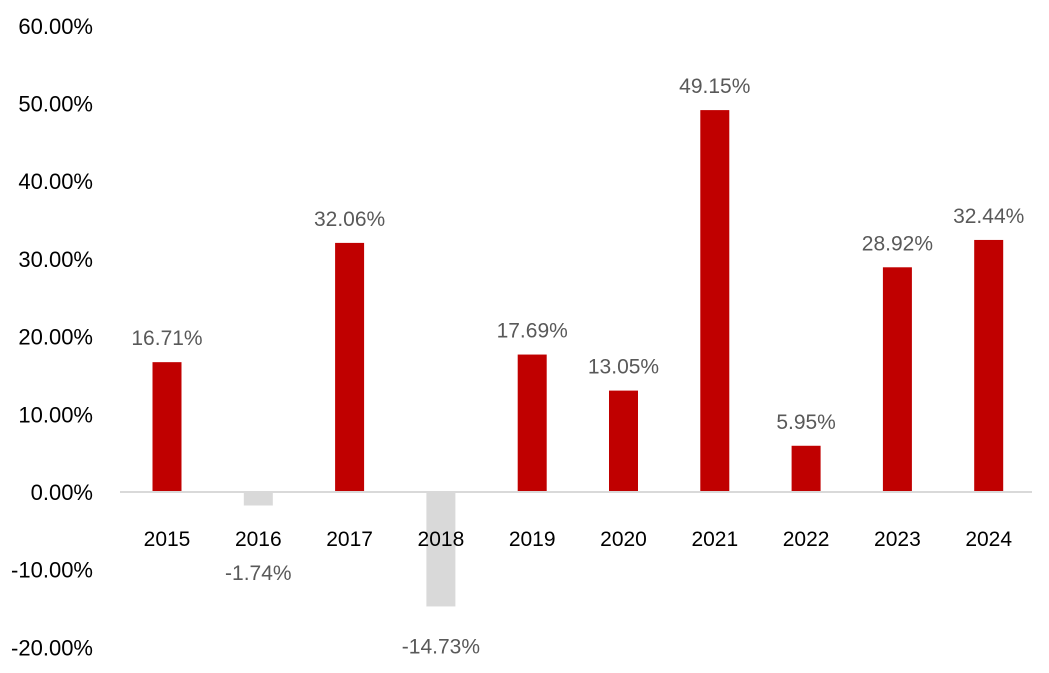  What do you see at coordinates (258, 539) in the screenshot?
I see `x-tick-label: 2016` at bounding box center [258, 539].